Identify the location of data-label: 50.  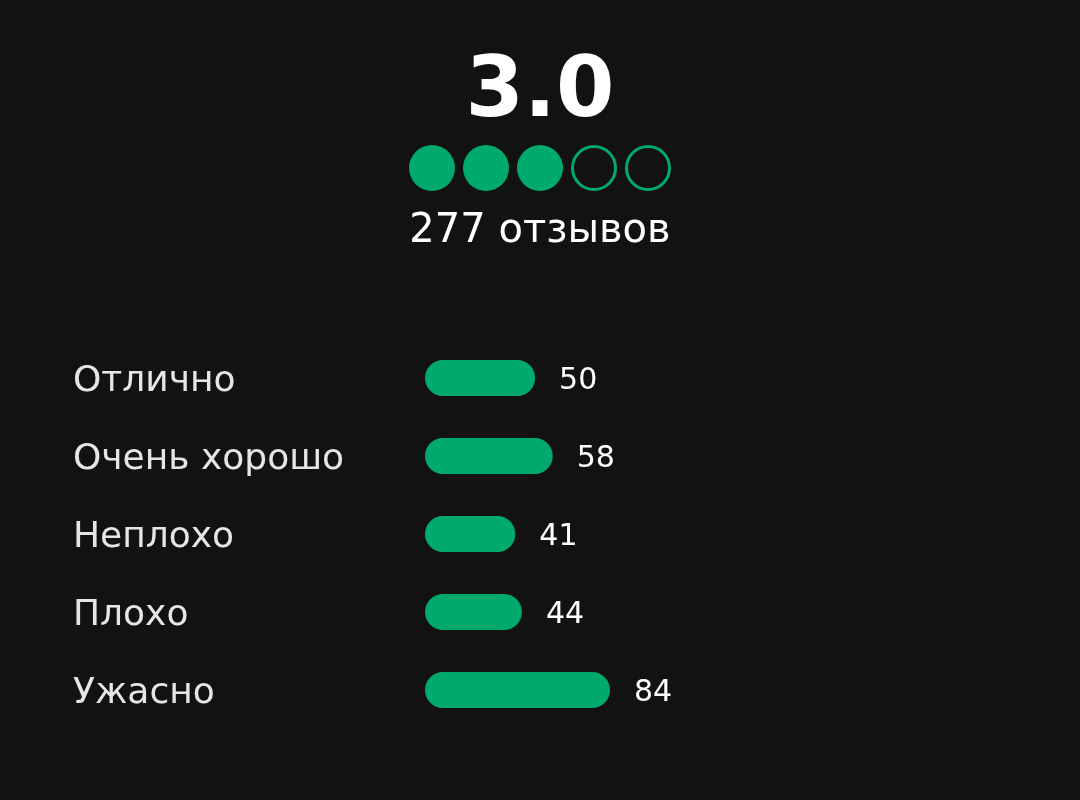
(578, 378).